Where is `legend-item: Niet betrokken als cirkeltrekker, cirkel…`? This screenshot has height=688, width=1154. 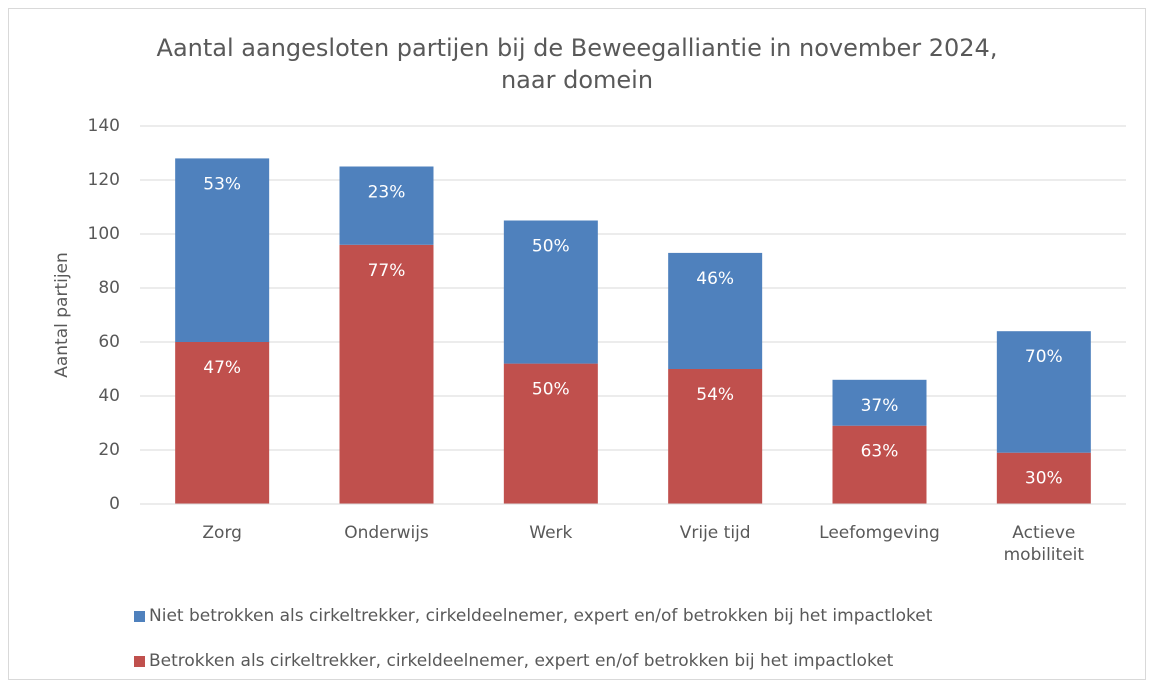
legend-item: Niet betrokken als cirkeltrekker, cirkel… is located at coordinates (533, 616).